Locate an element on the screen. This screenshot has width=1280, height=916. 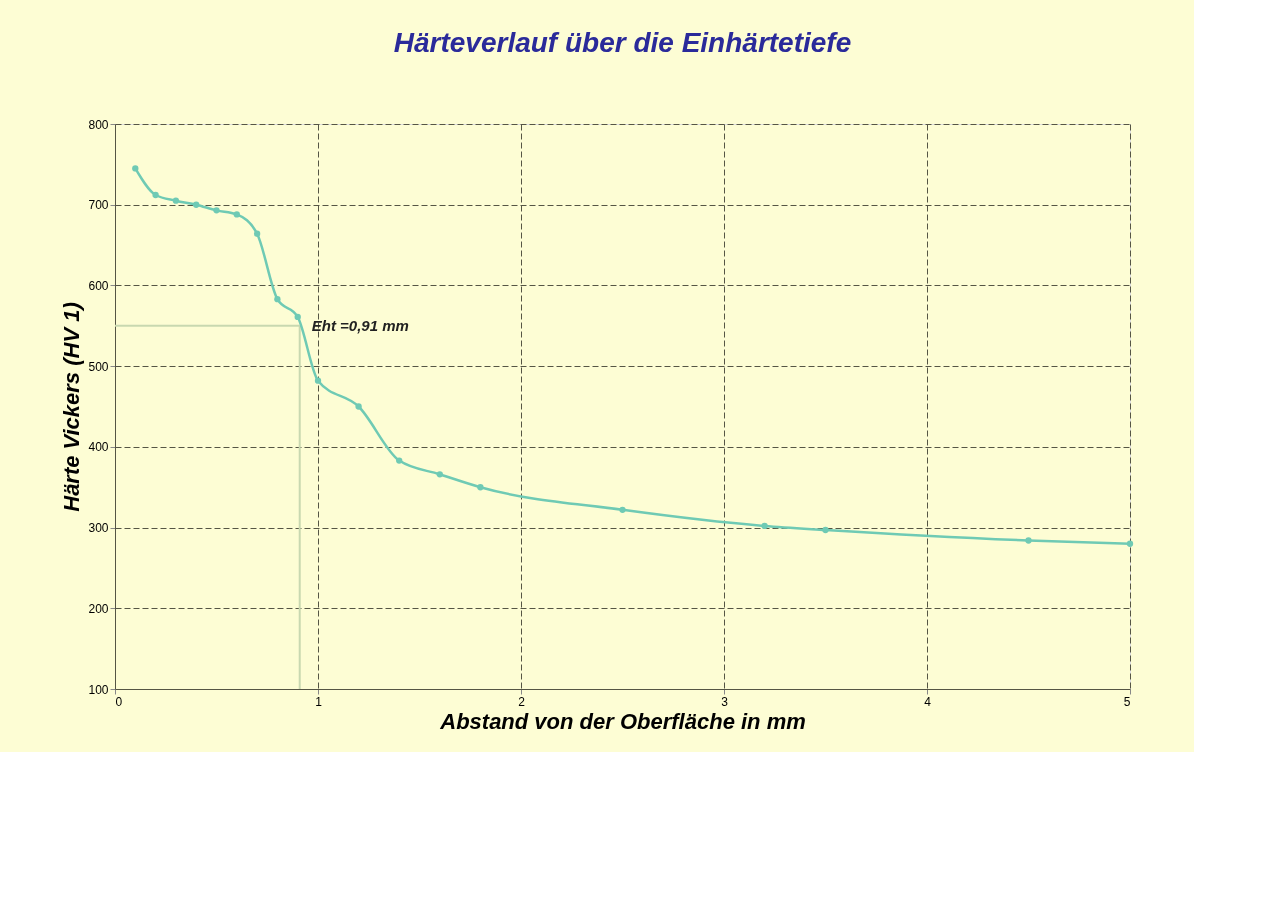
chart-title: Härteverlauf über die Einhärtetiefe is located at coordinates (622, 42).